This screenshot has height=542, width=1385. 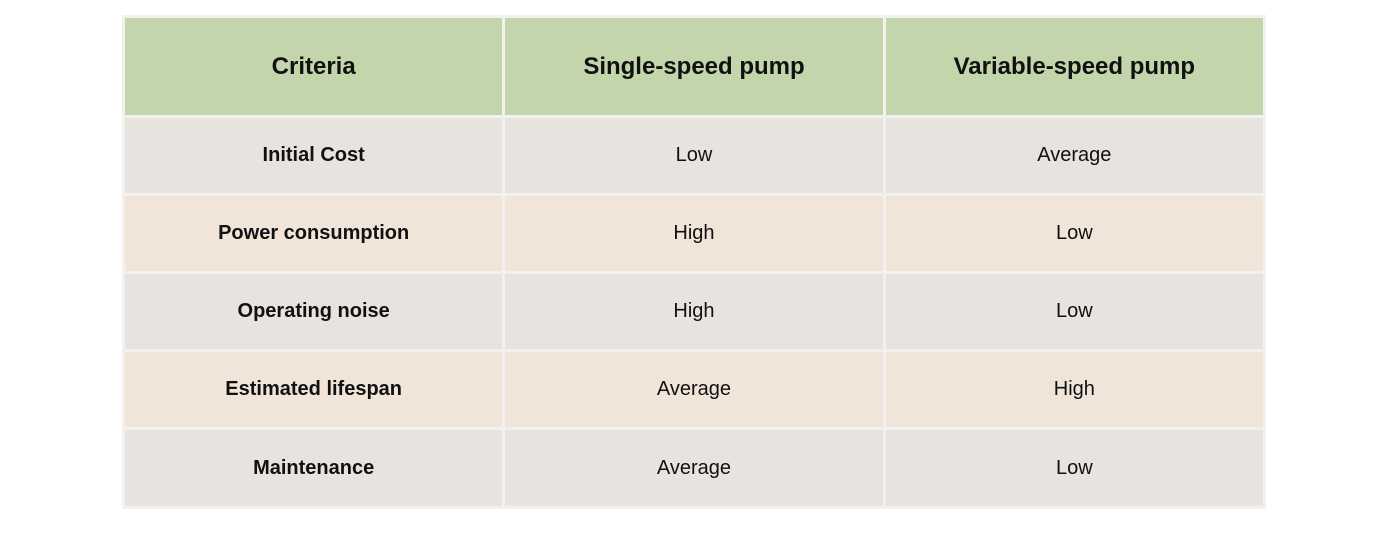 I want to click on table-row: Operating noise High Low, so click(x=694, y=311).